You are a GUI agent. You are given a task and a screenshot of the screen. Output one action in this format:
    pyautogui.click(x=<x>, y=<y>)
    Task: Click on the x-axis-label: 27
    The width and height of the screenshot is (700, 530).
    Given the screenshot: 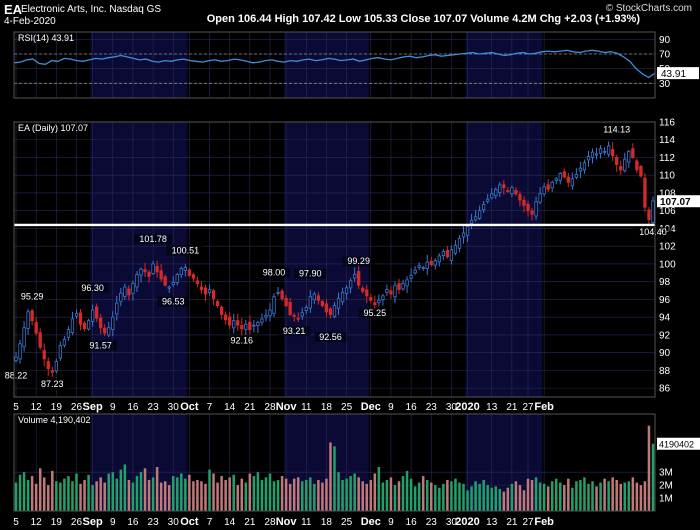 What is the action you would take?
    pyautogui.click(x=528, y=407)
    